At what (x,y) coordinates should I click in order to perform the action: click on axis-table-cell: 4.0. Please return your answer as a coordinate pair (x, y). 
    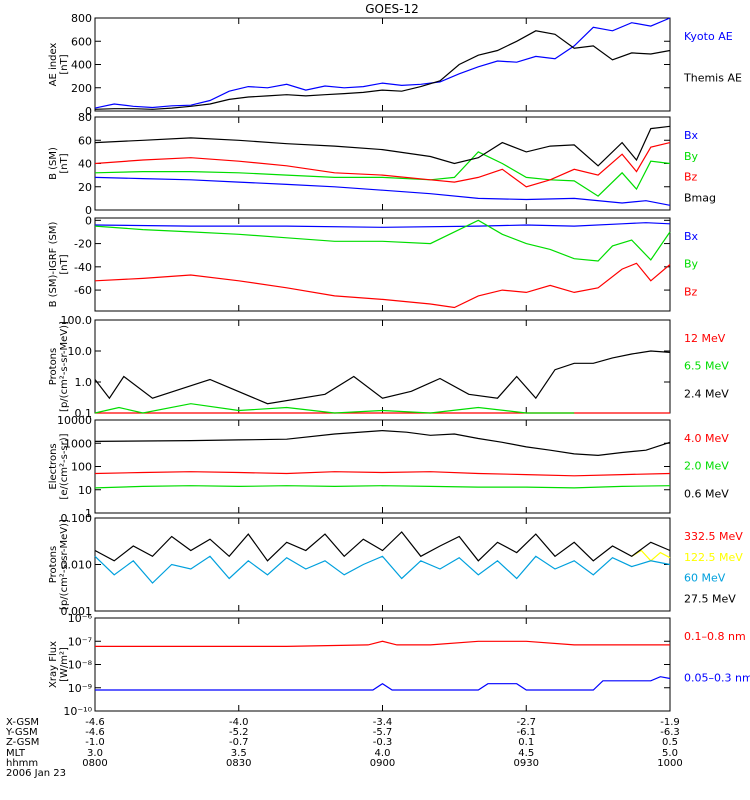
    Looking at the image, I should click on (383, 753).